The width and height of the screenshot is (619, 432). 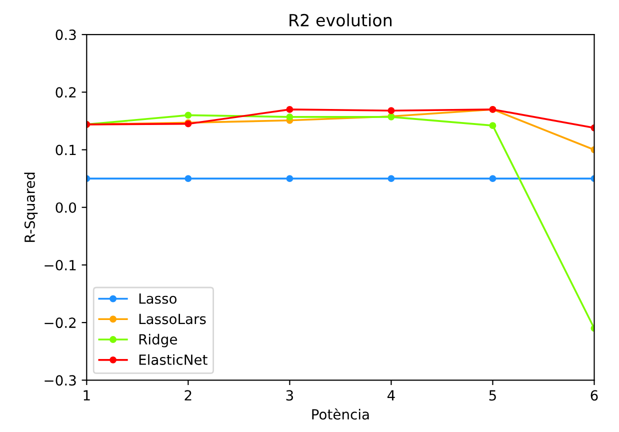 I want to click on chart-title: R2 evolution, so click(x=341, y=20).